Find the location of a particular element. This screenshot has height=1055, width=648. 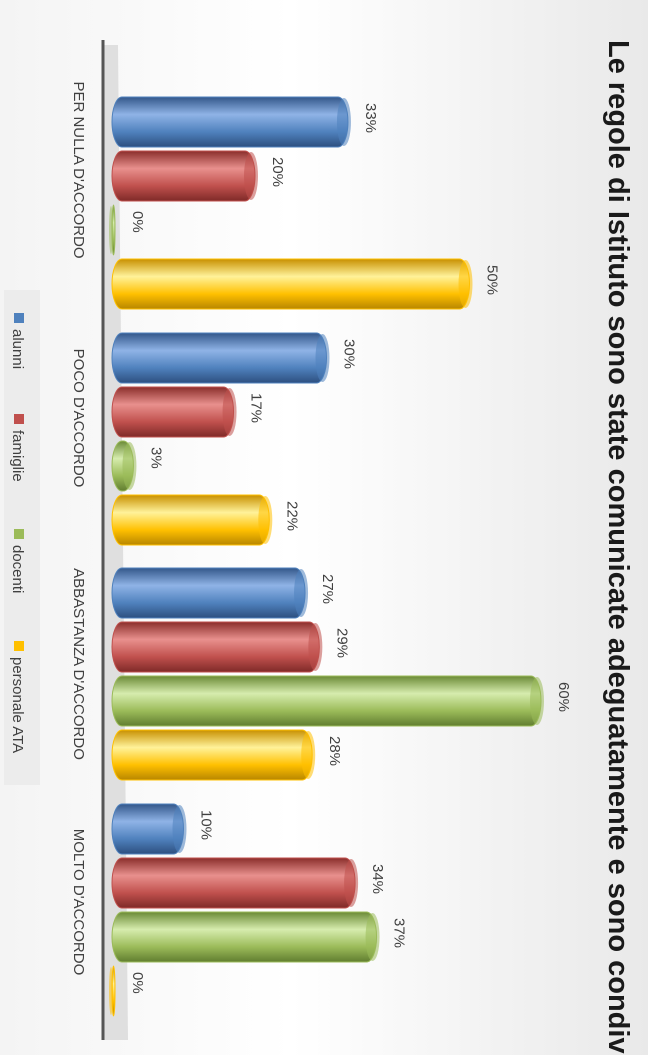

data-label: 34% is located at coordinates (377, 879).